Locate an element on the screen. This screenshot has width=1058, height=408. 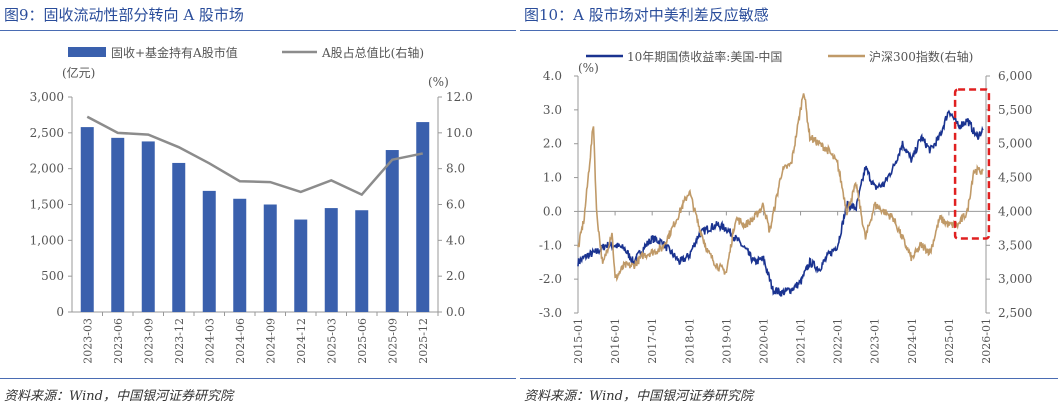
y-tick-label: 1,500 is located at coordinates (47, 205).